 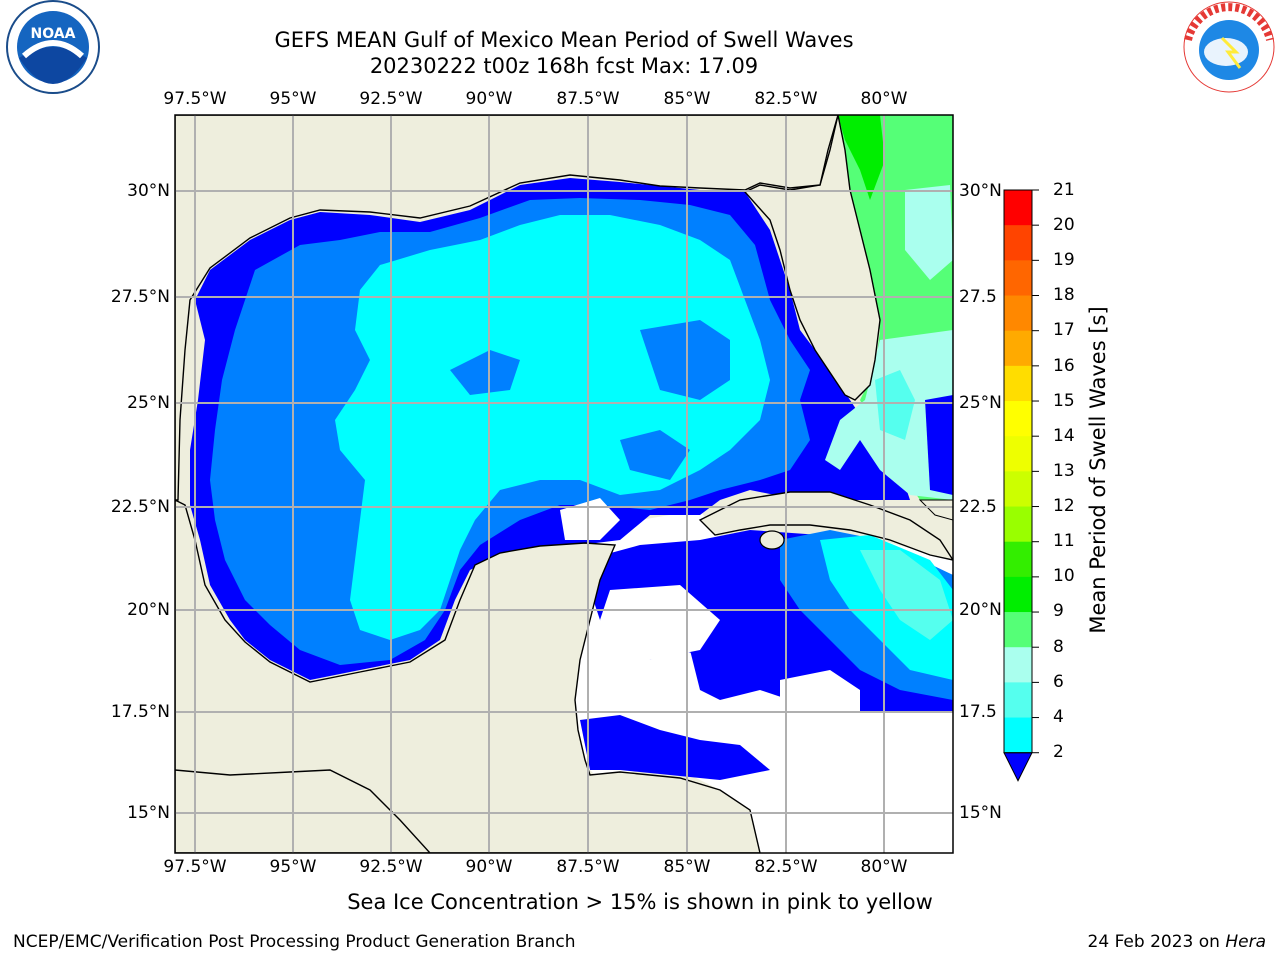 What do you see at coordinates (489, 867) in the screenshot?
I see `lon-label-bottom: 90°W` at bounding box center [489, 867].